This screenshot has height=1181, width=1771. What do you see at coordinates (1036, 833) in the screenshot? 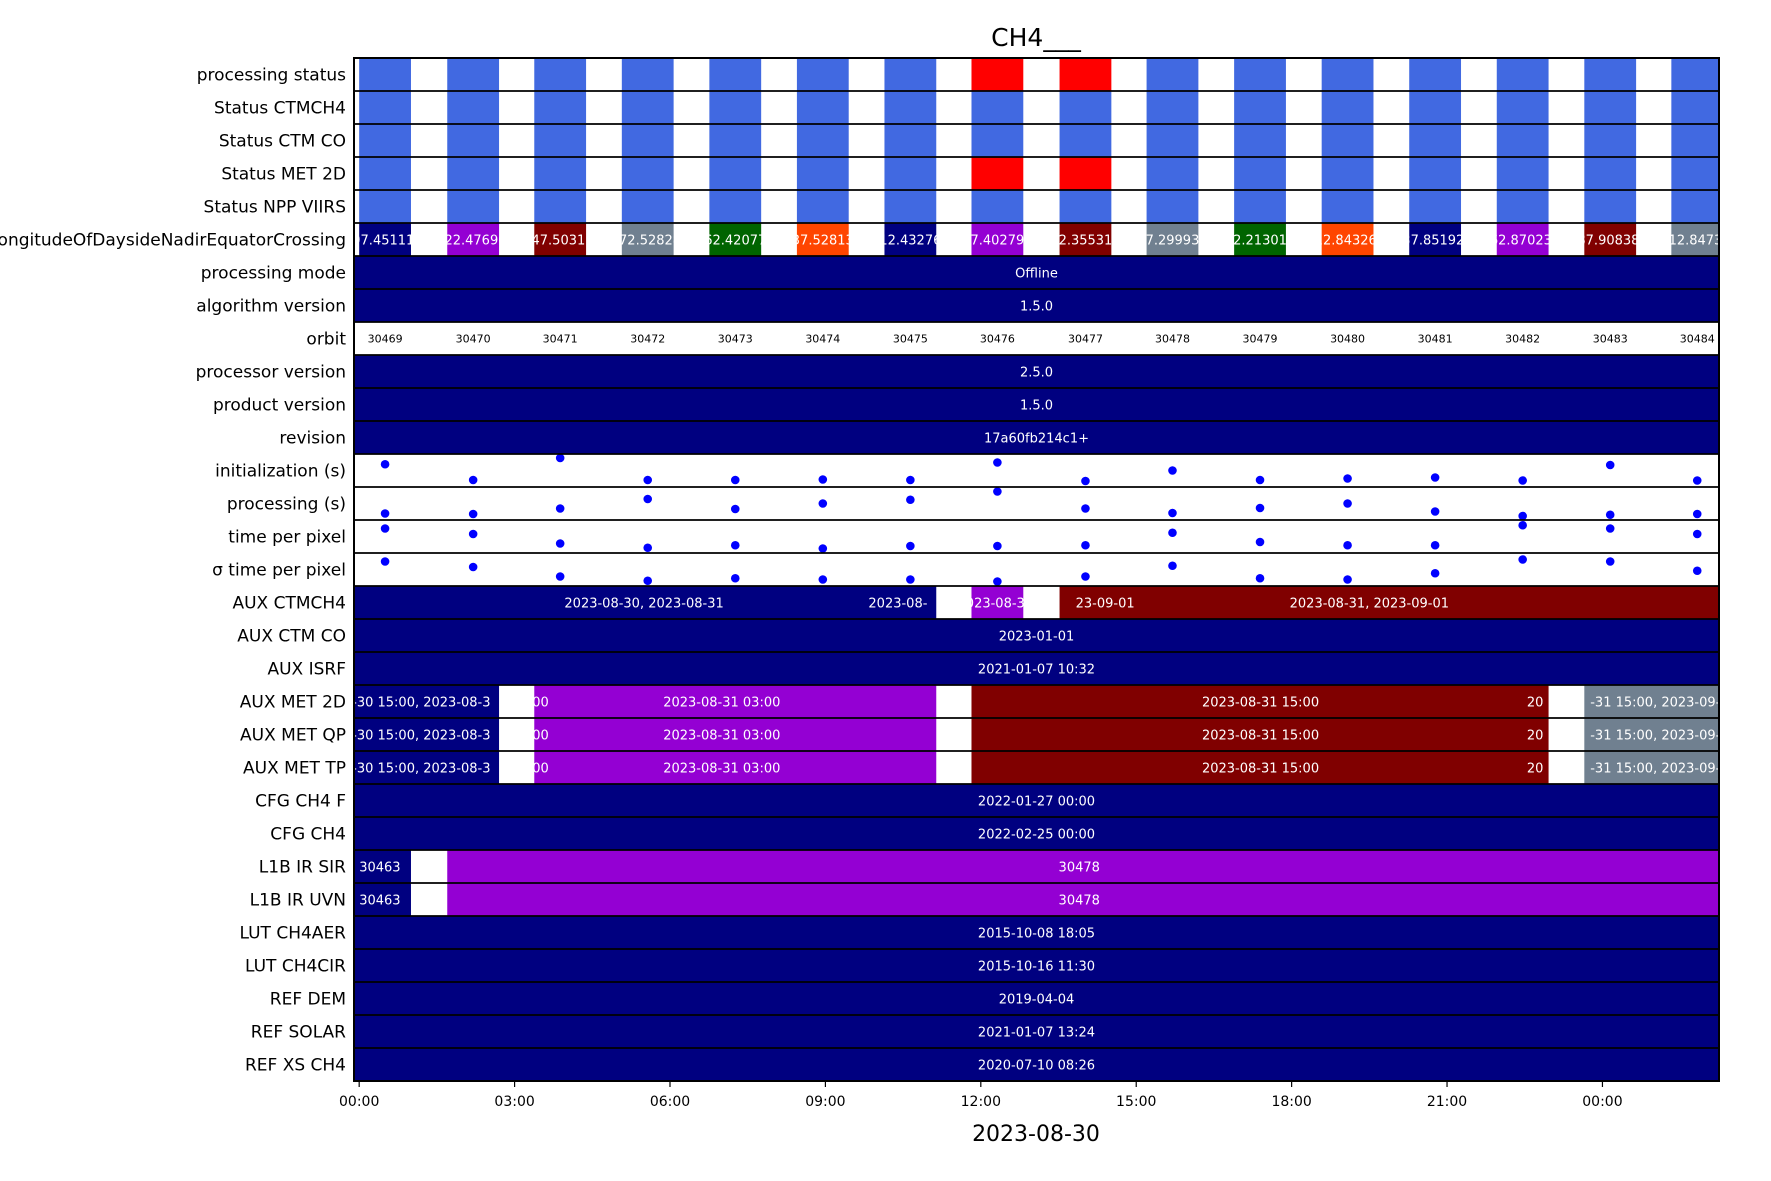
I see `const-bar-cfg-ch4` at bounding box center [1036, 833].